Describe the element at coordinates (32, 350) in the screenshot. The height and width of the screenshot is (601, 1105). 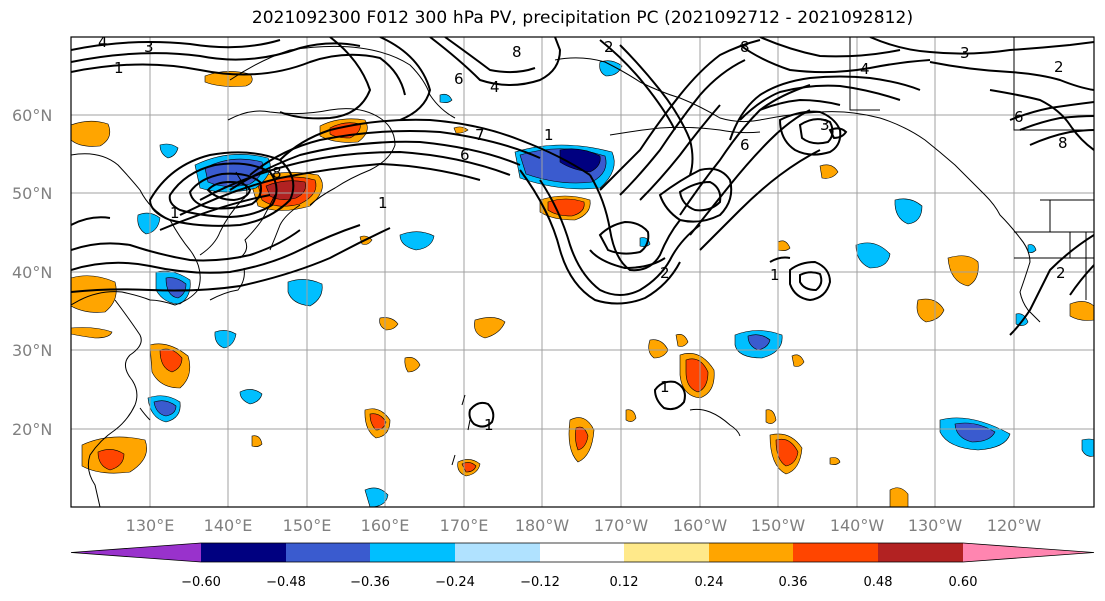
I see `lat-label-30n: 30°N` at that location.